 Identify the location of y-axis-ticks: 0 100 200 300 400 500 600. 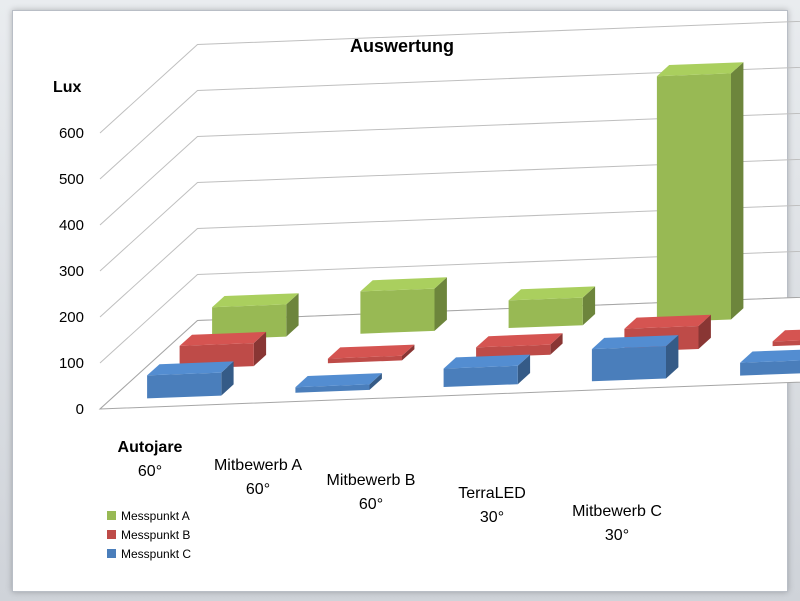
(71, 271).